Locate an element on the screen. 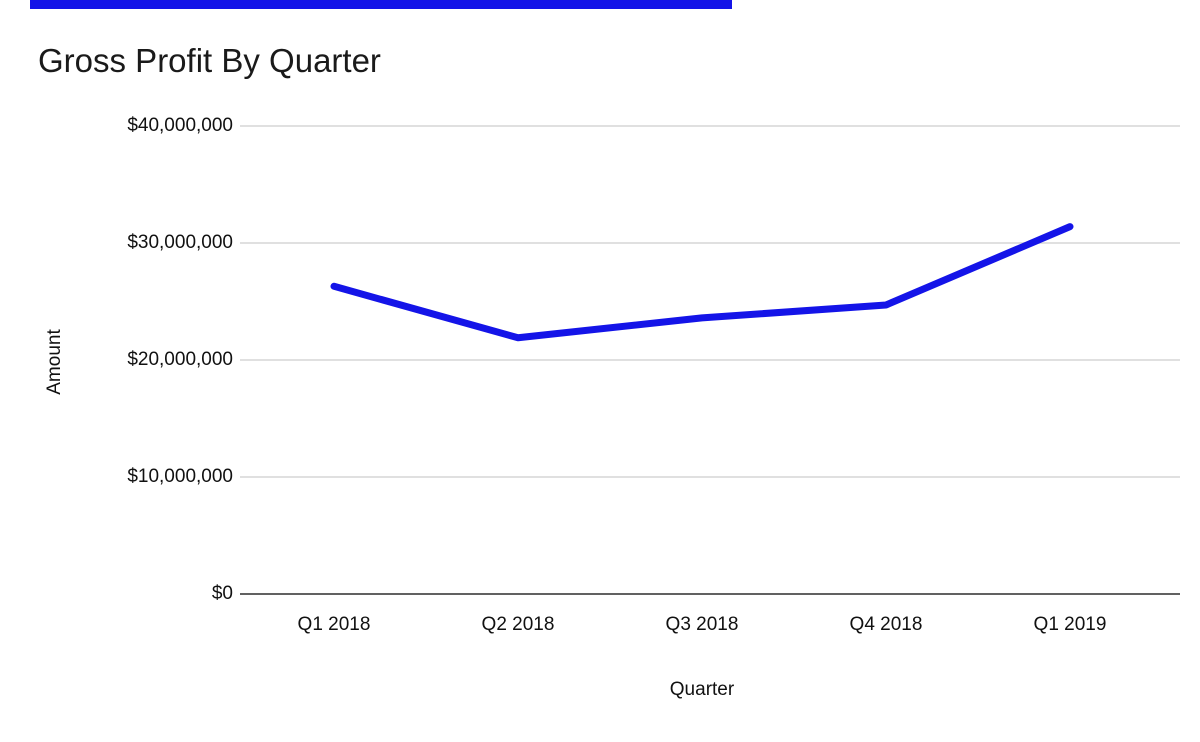 The image size is (1200, 742). x-axis-tick-label: Q1 2019 is located at coordinates (1070, 624).